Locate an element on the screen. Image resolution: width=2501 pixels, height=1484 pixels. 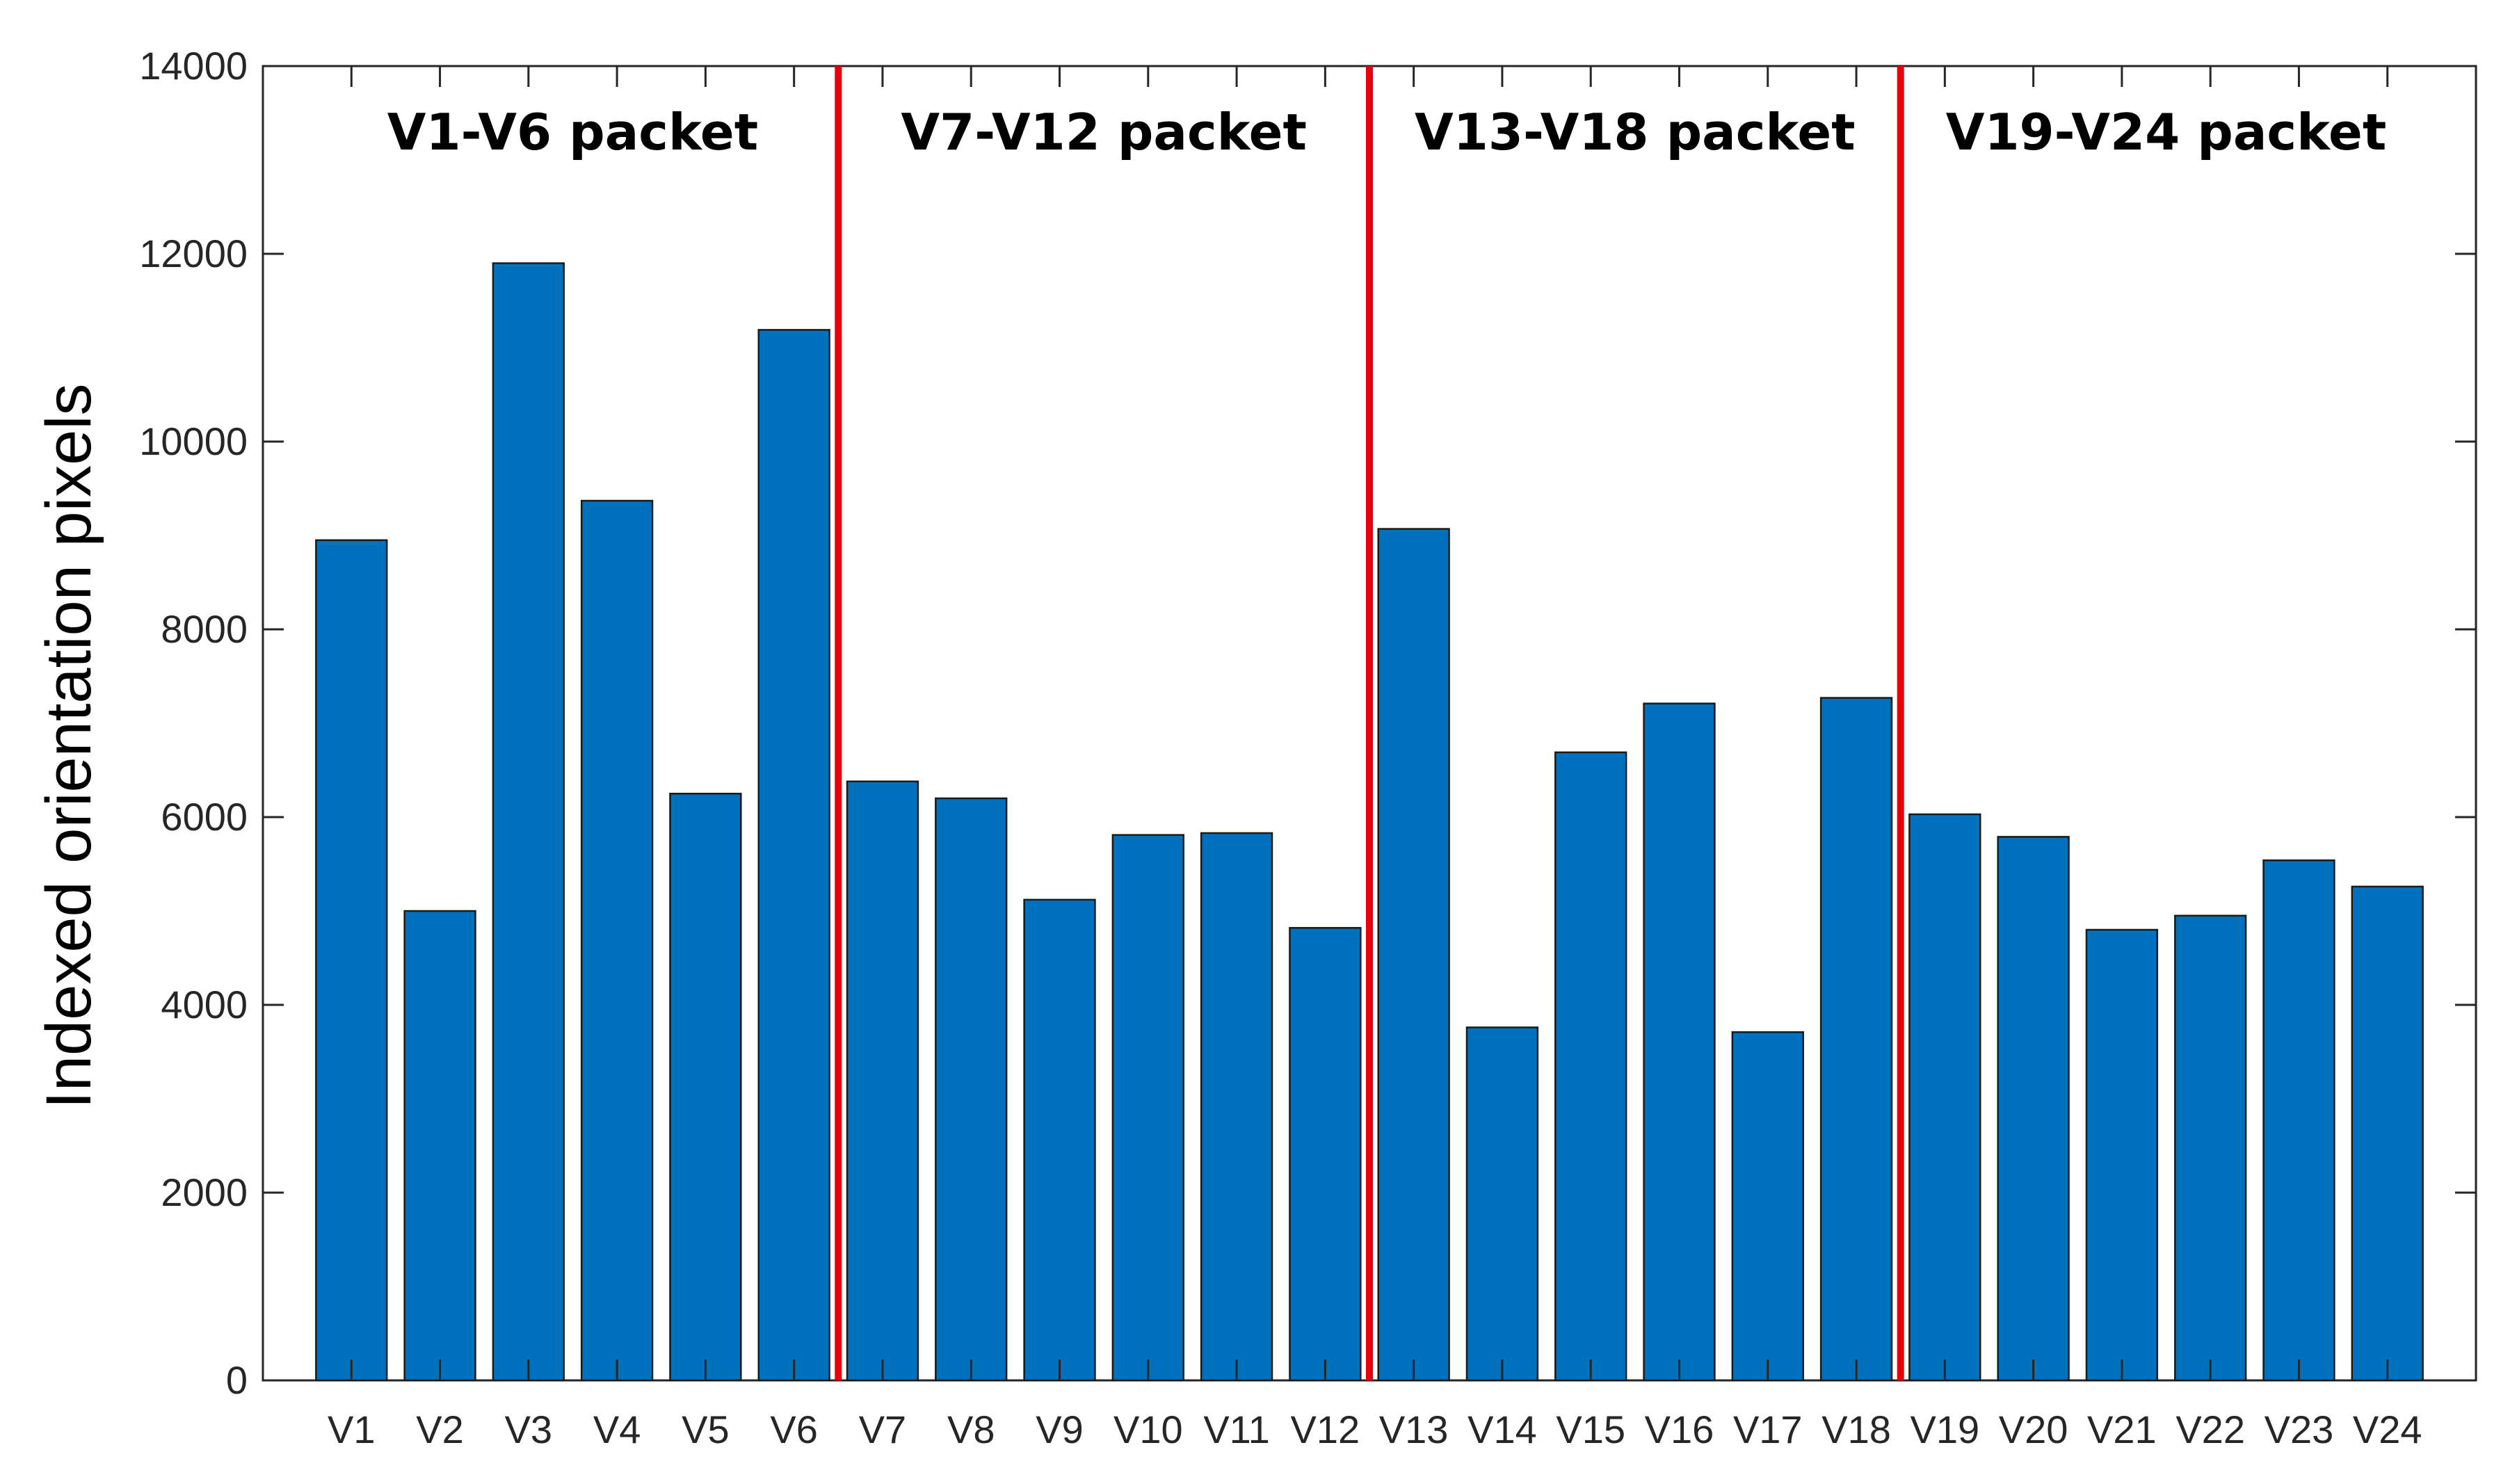
x-tick-label-v1: V1 is located at coordinates (352, 1429).